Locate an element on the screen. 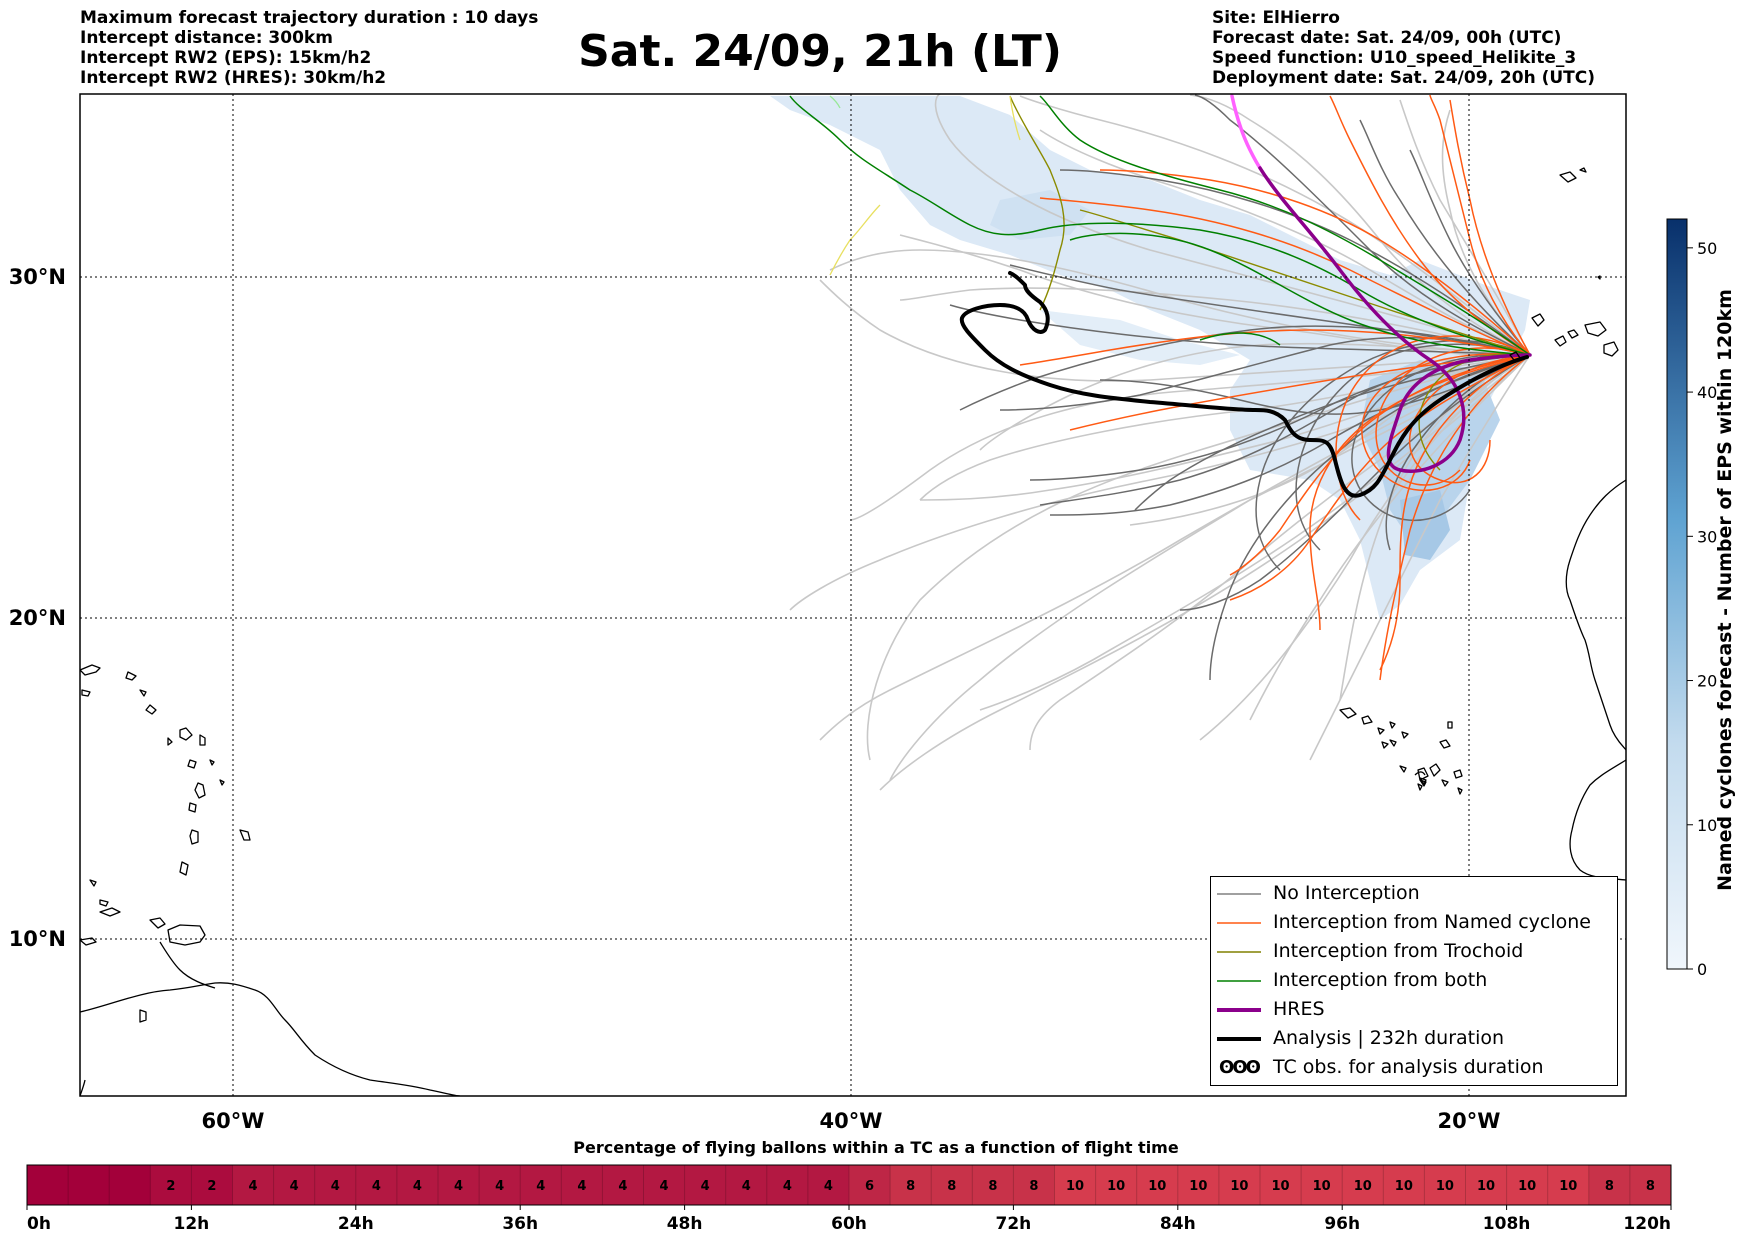 The width and height of the screenshot is (1752, 1241). colorbar-tick-label: 50 is located at coordinates (1707, 248).